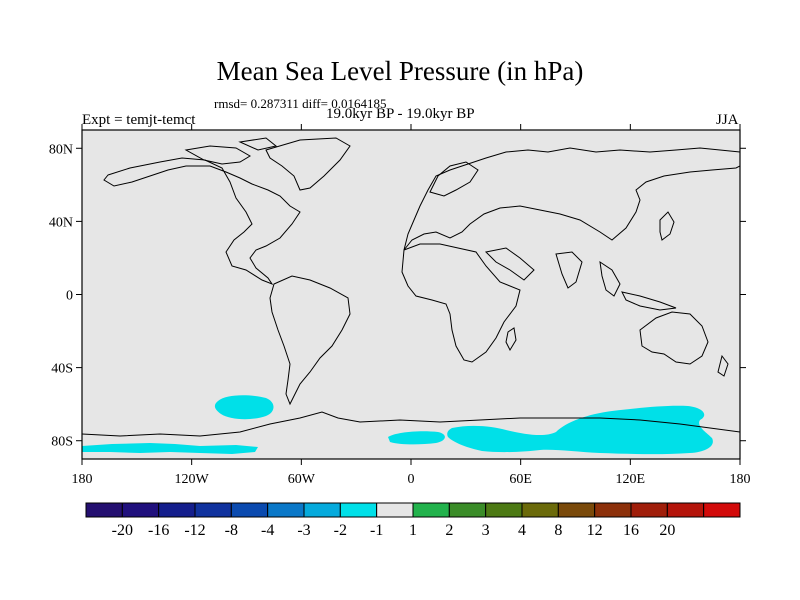 The height and width of the screenshot is (600, 800). What do you see at coordinates (727, 120) in the screenshot?
I see `season-label: JJA` at bounding box center [727, 120].